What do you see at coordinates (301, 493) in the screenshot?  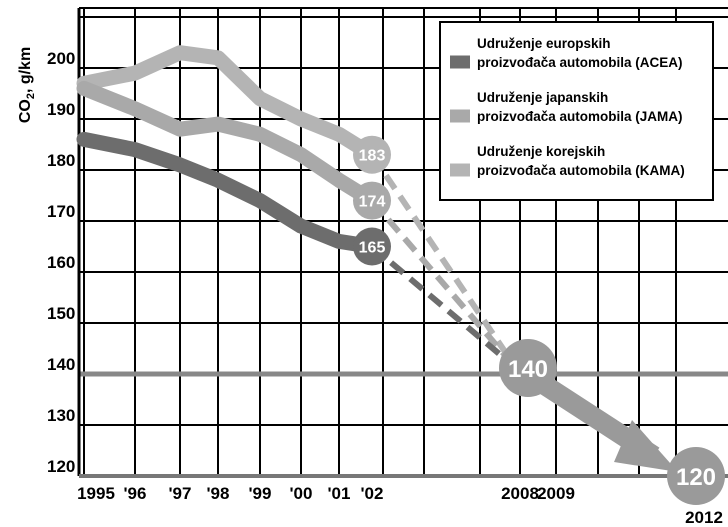 I see `x-tick-label: '00` at bounding box center [301, 493].